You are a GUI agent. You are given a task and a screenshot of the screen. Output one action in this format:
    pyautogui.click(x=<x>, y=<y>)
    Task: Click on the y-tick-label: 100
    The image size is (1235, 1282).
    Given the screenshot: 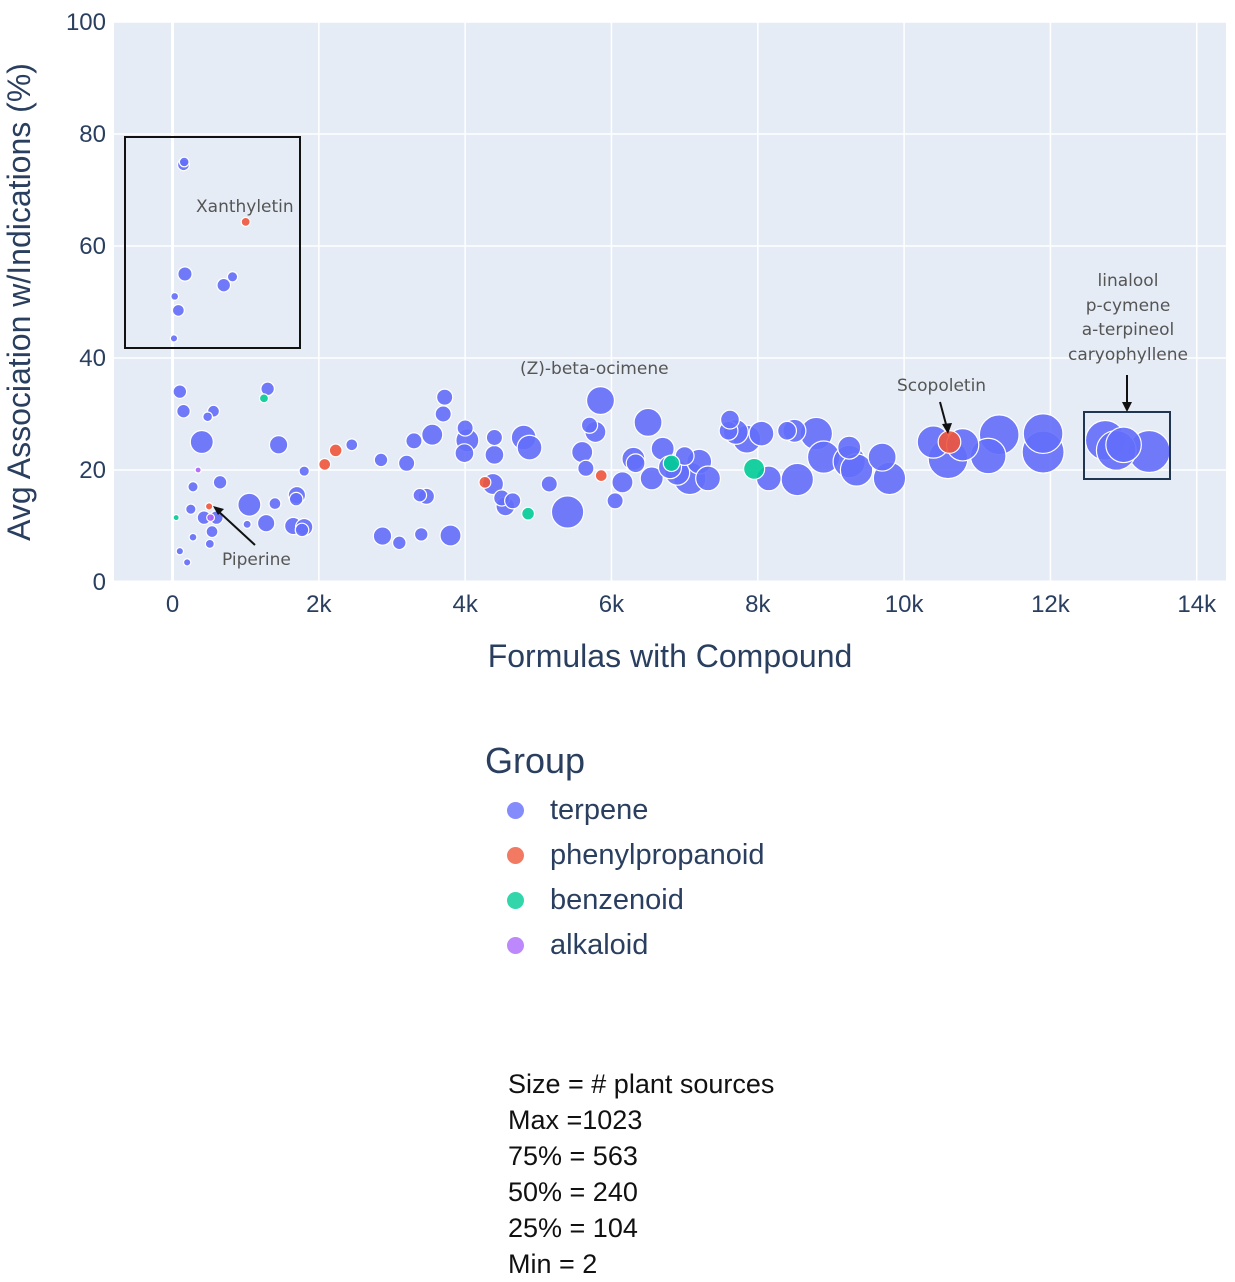 What is the action you would take?
    pyautogui.click(x=86, y=22)
    